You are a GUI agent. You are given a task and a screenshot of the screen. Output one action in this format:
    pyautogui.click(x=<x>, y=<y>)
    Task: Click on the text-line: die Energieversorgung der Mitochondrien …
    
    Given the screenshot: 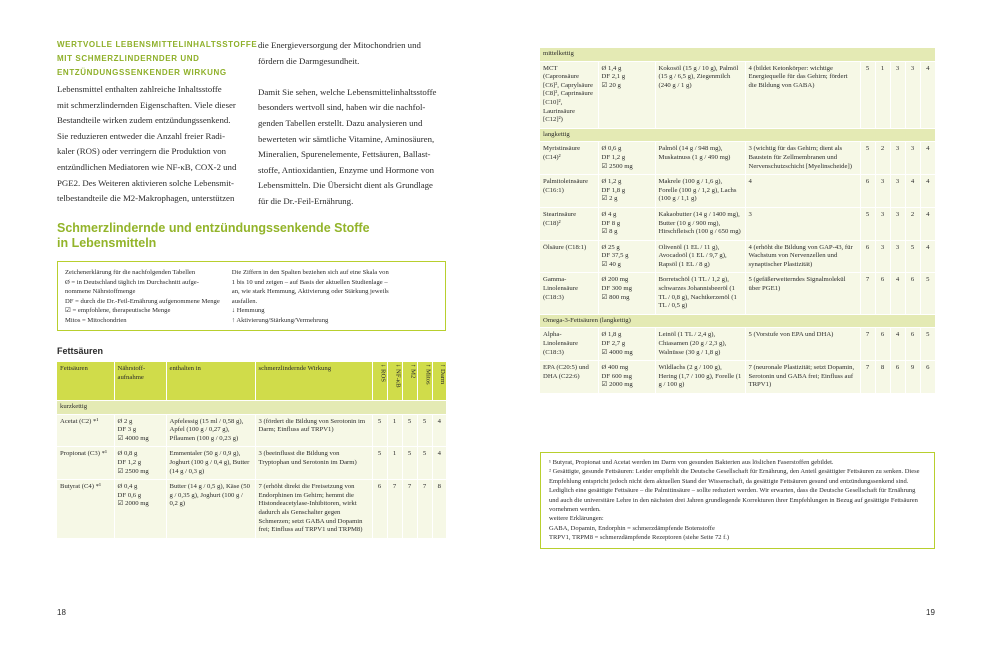 What is the action you would take?
    pyautogui.click(x=339, y=45)
    